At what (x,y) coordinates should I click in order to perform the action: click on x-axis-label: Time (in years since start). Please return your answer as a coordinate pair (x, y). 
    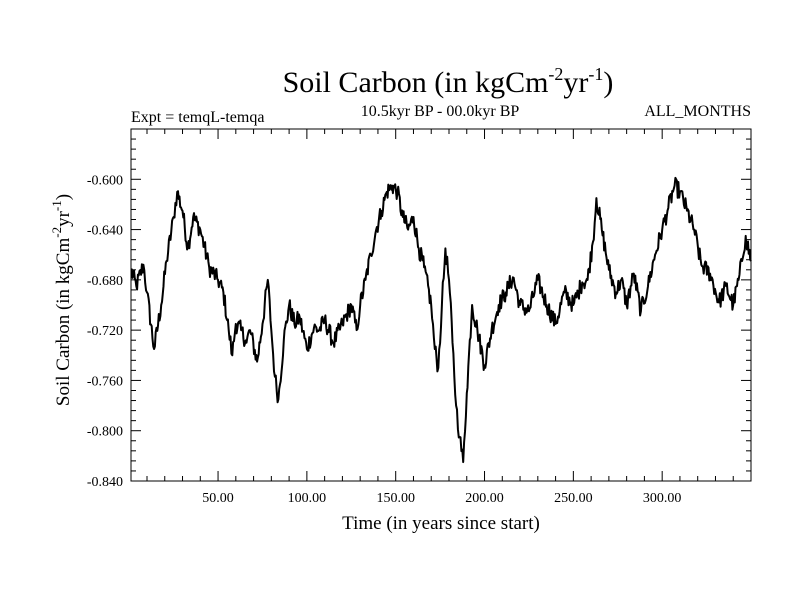
    Looking at the image, I should click on (441, 523).